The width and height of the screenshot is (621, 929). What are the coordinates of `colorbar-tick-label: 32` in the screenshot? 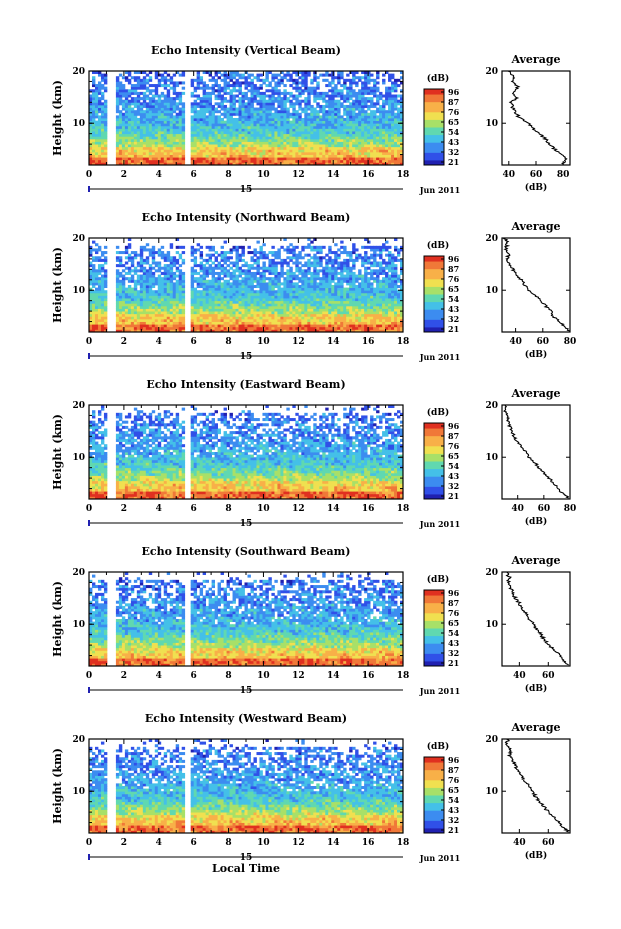 It's located at (453, 152).